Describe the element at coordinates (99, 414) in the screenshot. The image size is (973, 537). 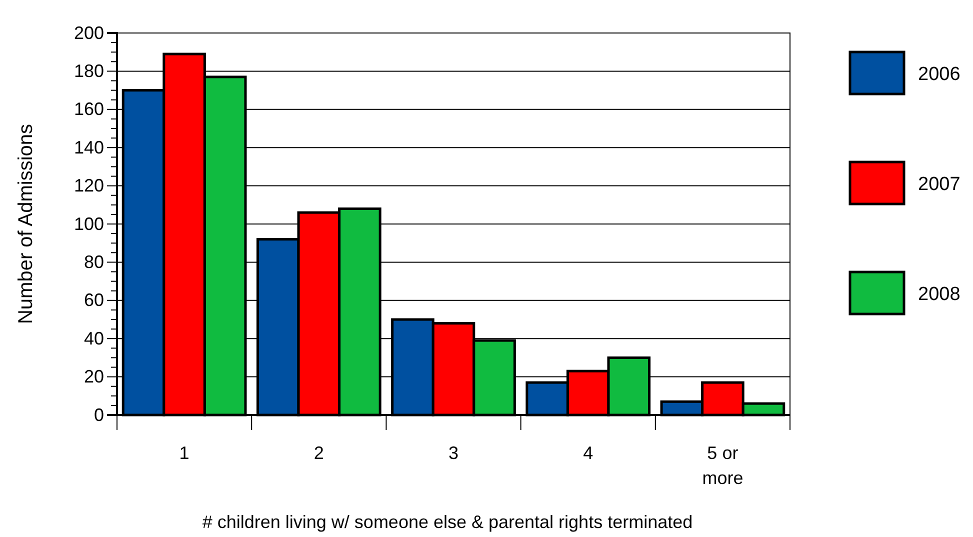
I see `y-tick-label: 0` at that location.